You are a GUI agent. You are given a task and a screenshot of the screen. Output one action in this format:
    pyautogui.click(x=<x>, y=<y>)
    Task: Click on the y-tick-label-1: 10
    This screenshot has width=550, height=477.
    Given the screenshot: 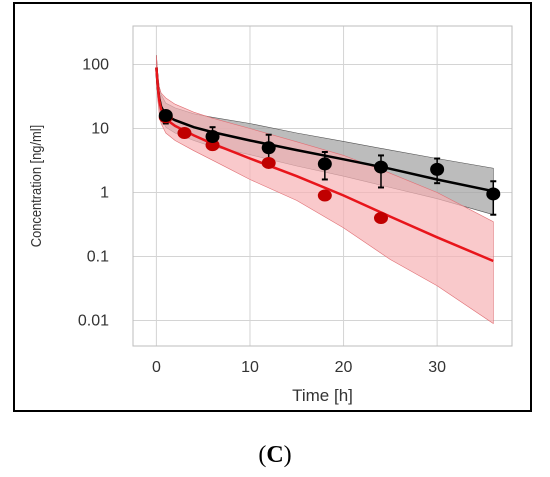 What is the action you would take?
    pyautogui.click(x=100, y=129)
    